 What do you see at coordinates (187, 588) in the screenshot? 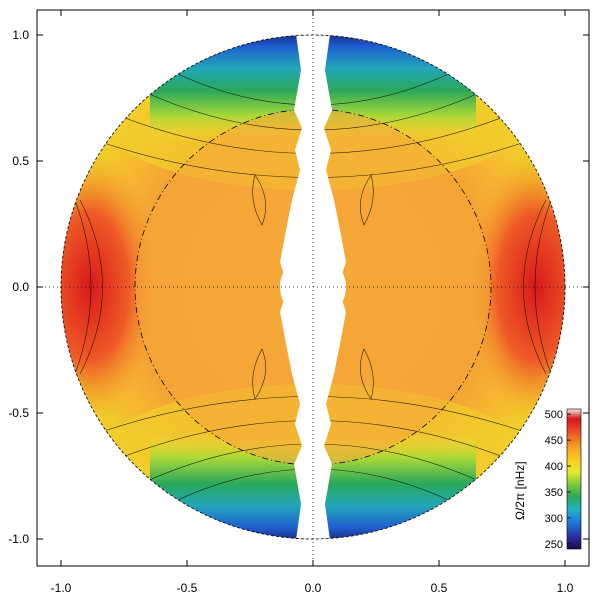
I see `x-tick-label: -0.5` at bounding box center [187, 588].